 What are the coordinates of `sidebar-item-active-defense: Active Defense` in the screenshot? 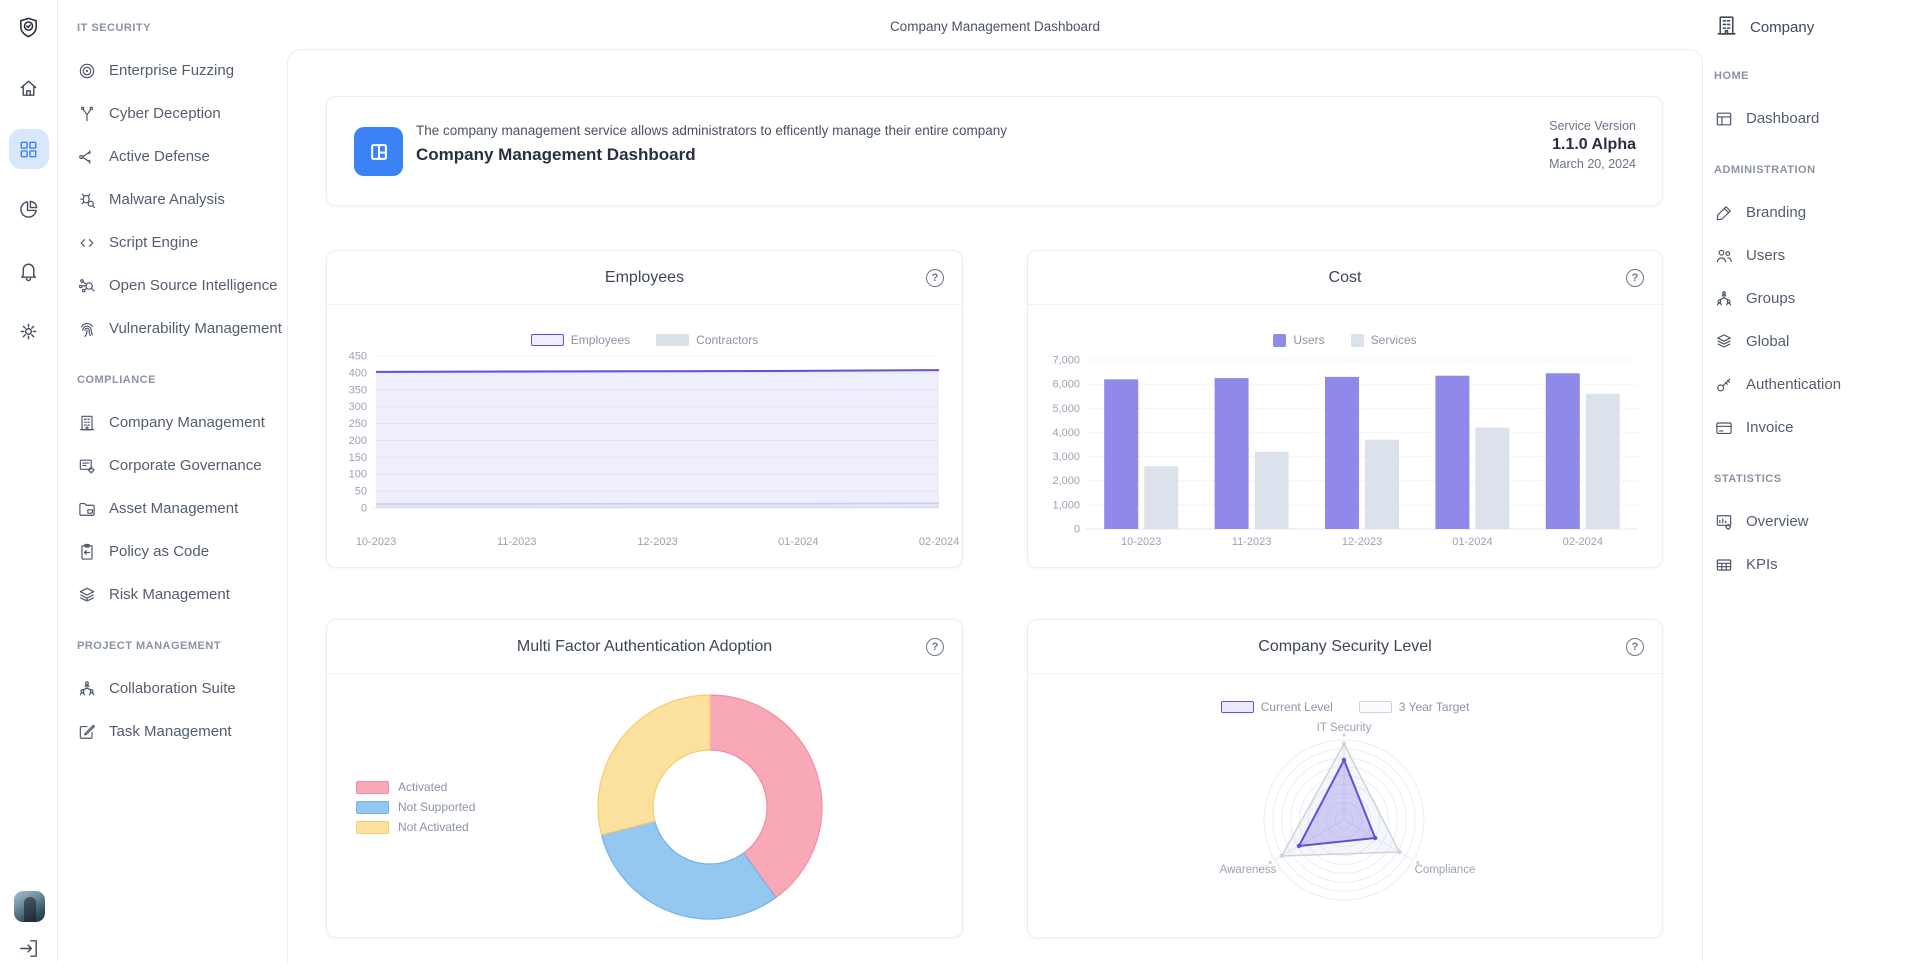 It's located at (182, 156).